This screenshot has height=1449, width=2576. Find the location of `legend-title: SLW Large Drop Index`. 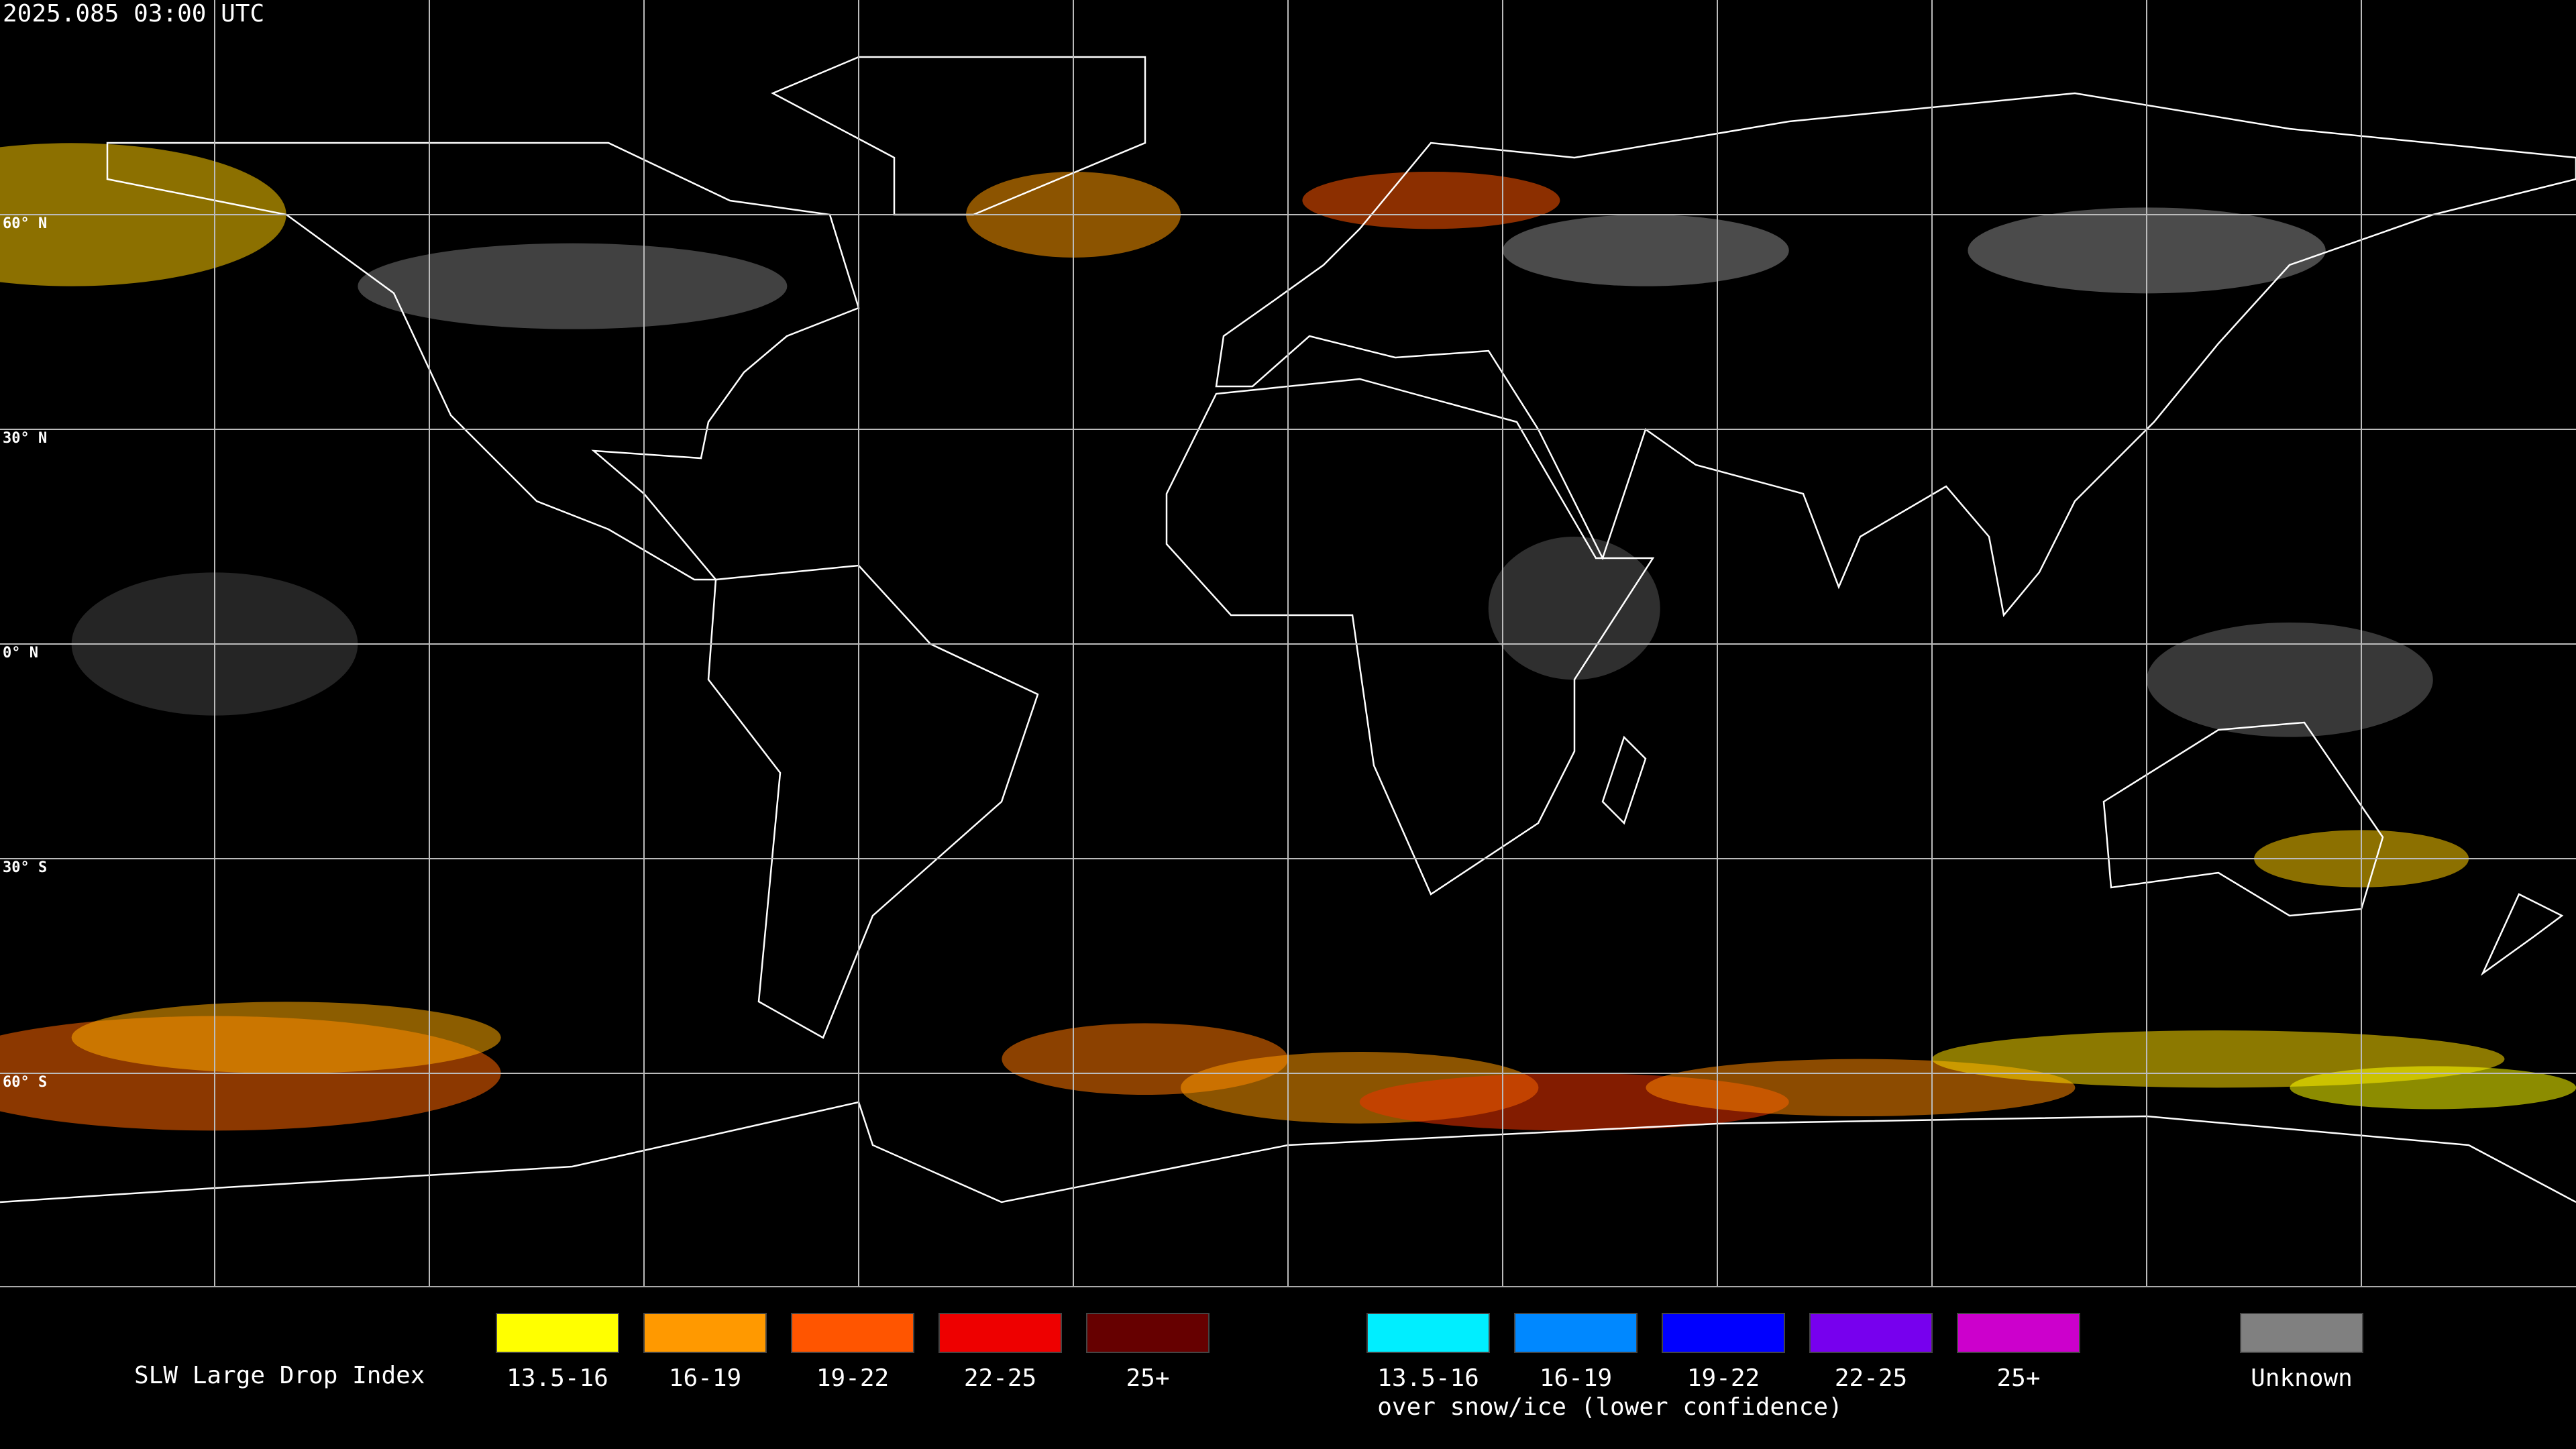

legend-title: SLW Large Drop Index is located at coordinates (279, 1375).